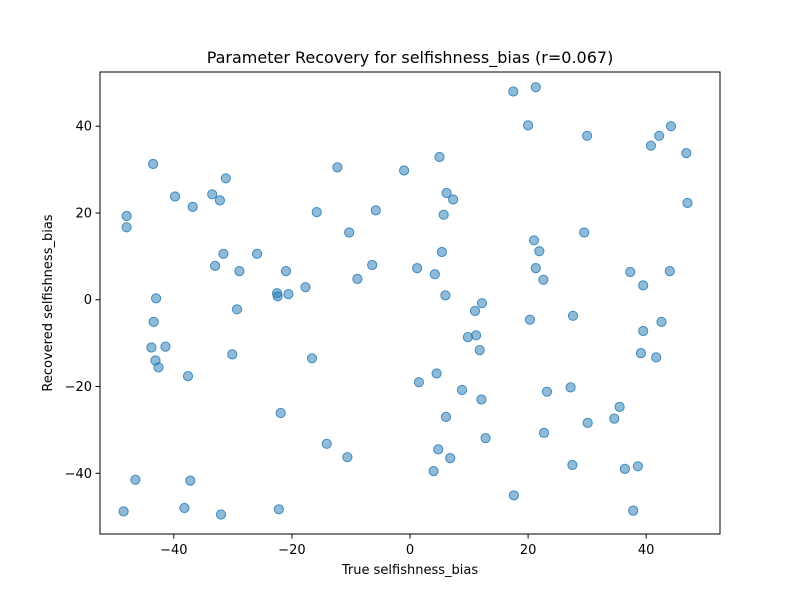 Image resolution: width=800 pixels, height=600 pixels. Describe the element at coordinates (48, 302) in the screenshot. I see `y-axis-label: Recovered selfishness_bias` at that location.